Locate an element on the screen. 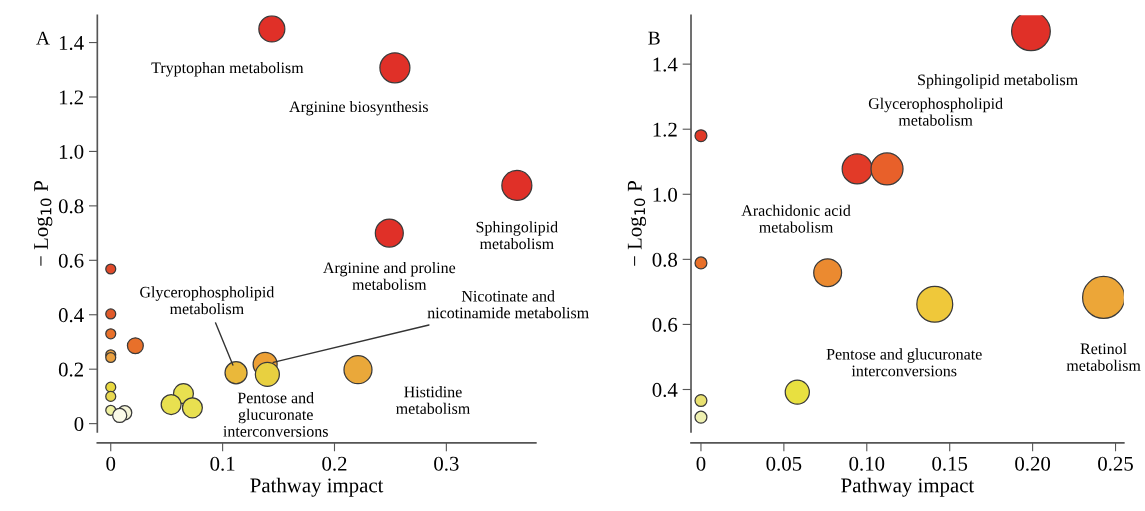 This screenshot has height=511, width=1145. y-tick-label: 0 is located at coordinates (79, 424).